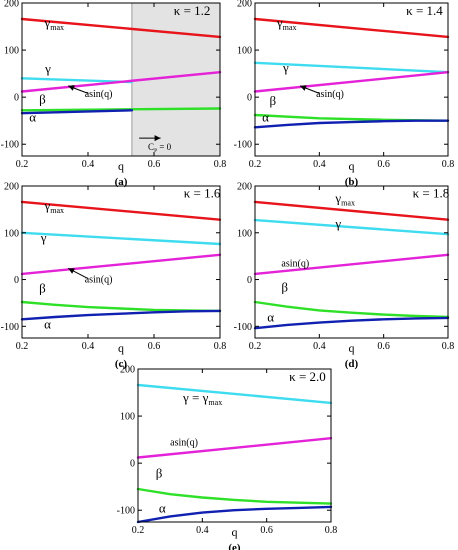 The image size is (458, 550). What do you see at coordinates (184, 442) in the screenshot?
I see `curve-label-2: asin(q)` at bounding box center [184, 442].